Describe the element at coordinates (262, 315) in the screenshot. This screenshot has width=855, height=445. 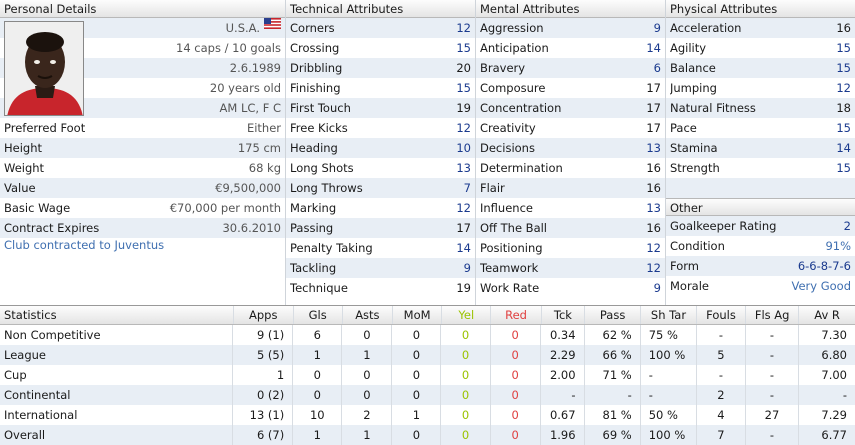
I see `column-header: Apps` at that location.